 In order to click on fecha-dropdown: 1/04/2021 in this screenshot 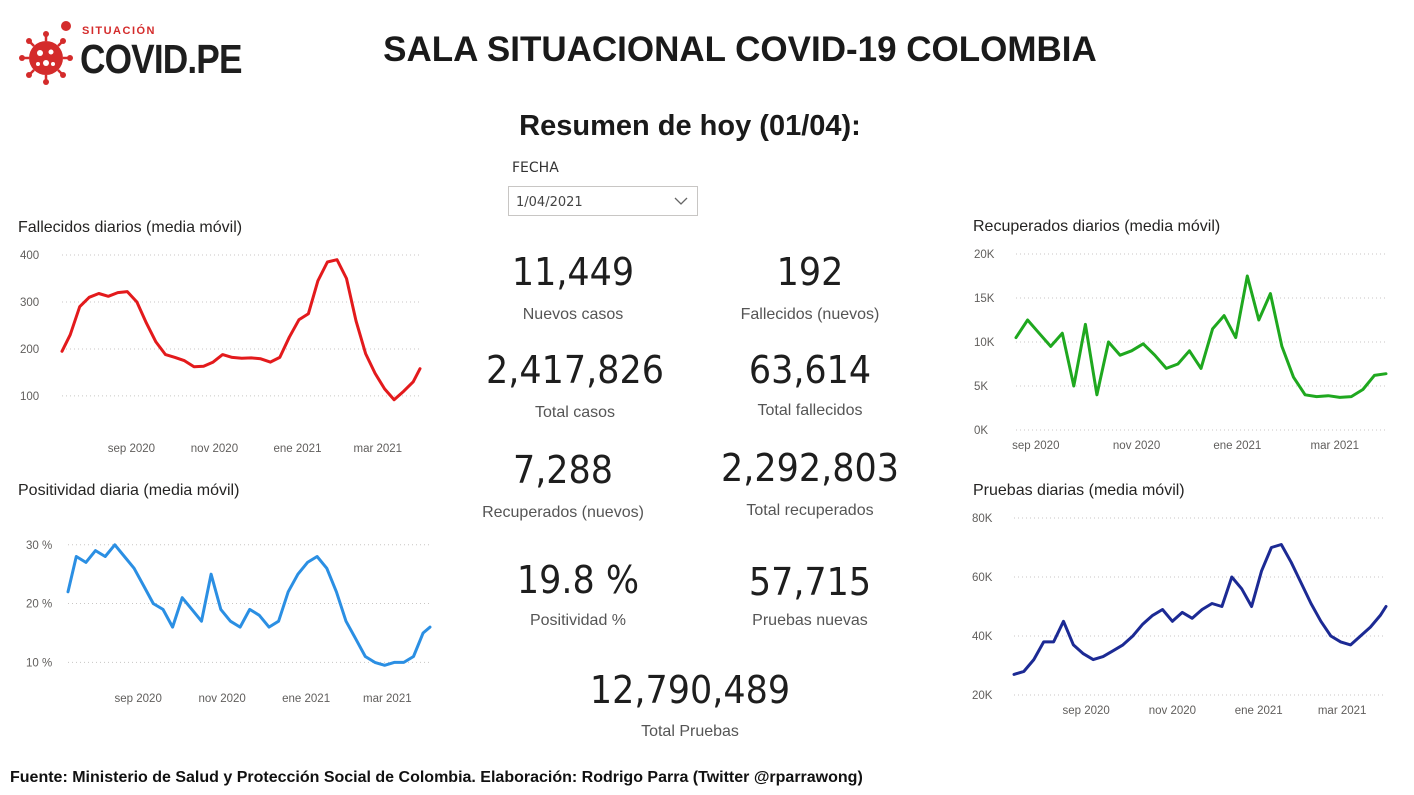, I will do `click(603, 201)`.